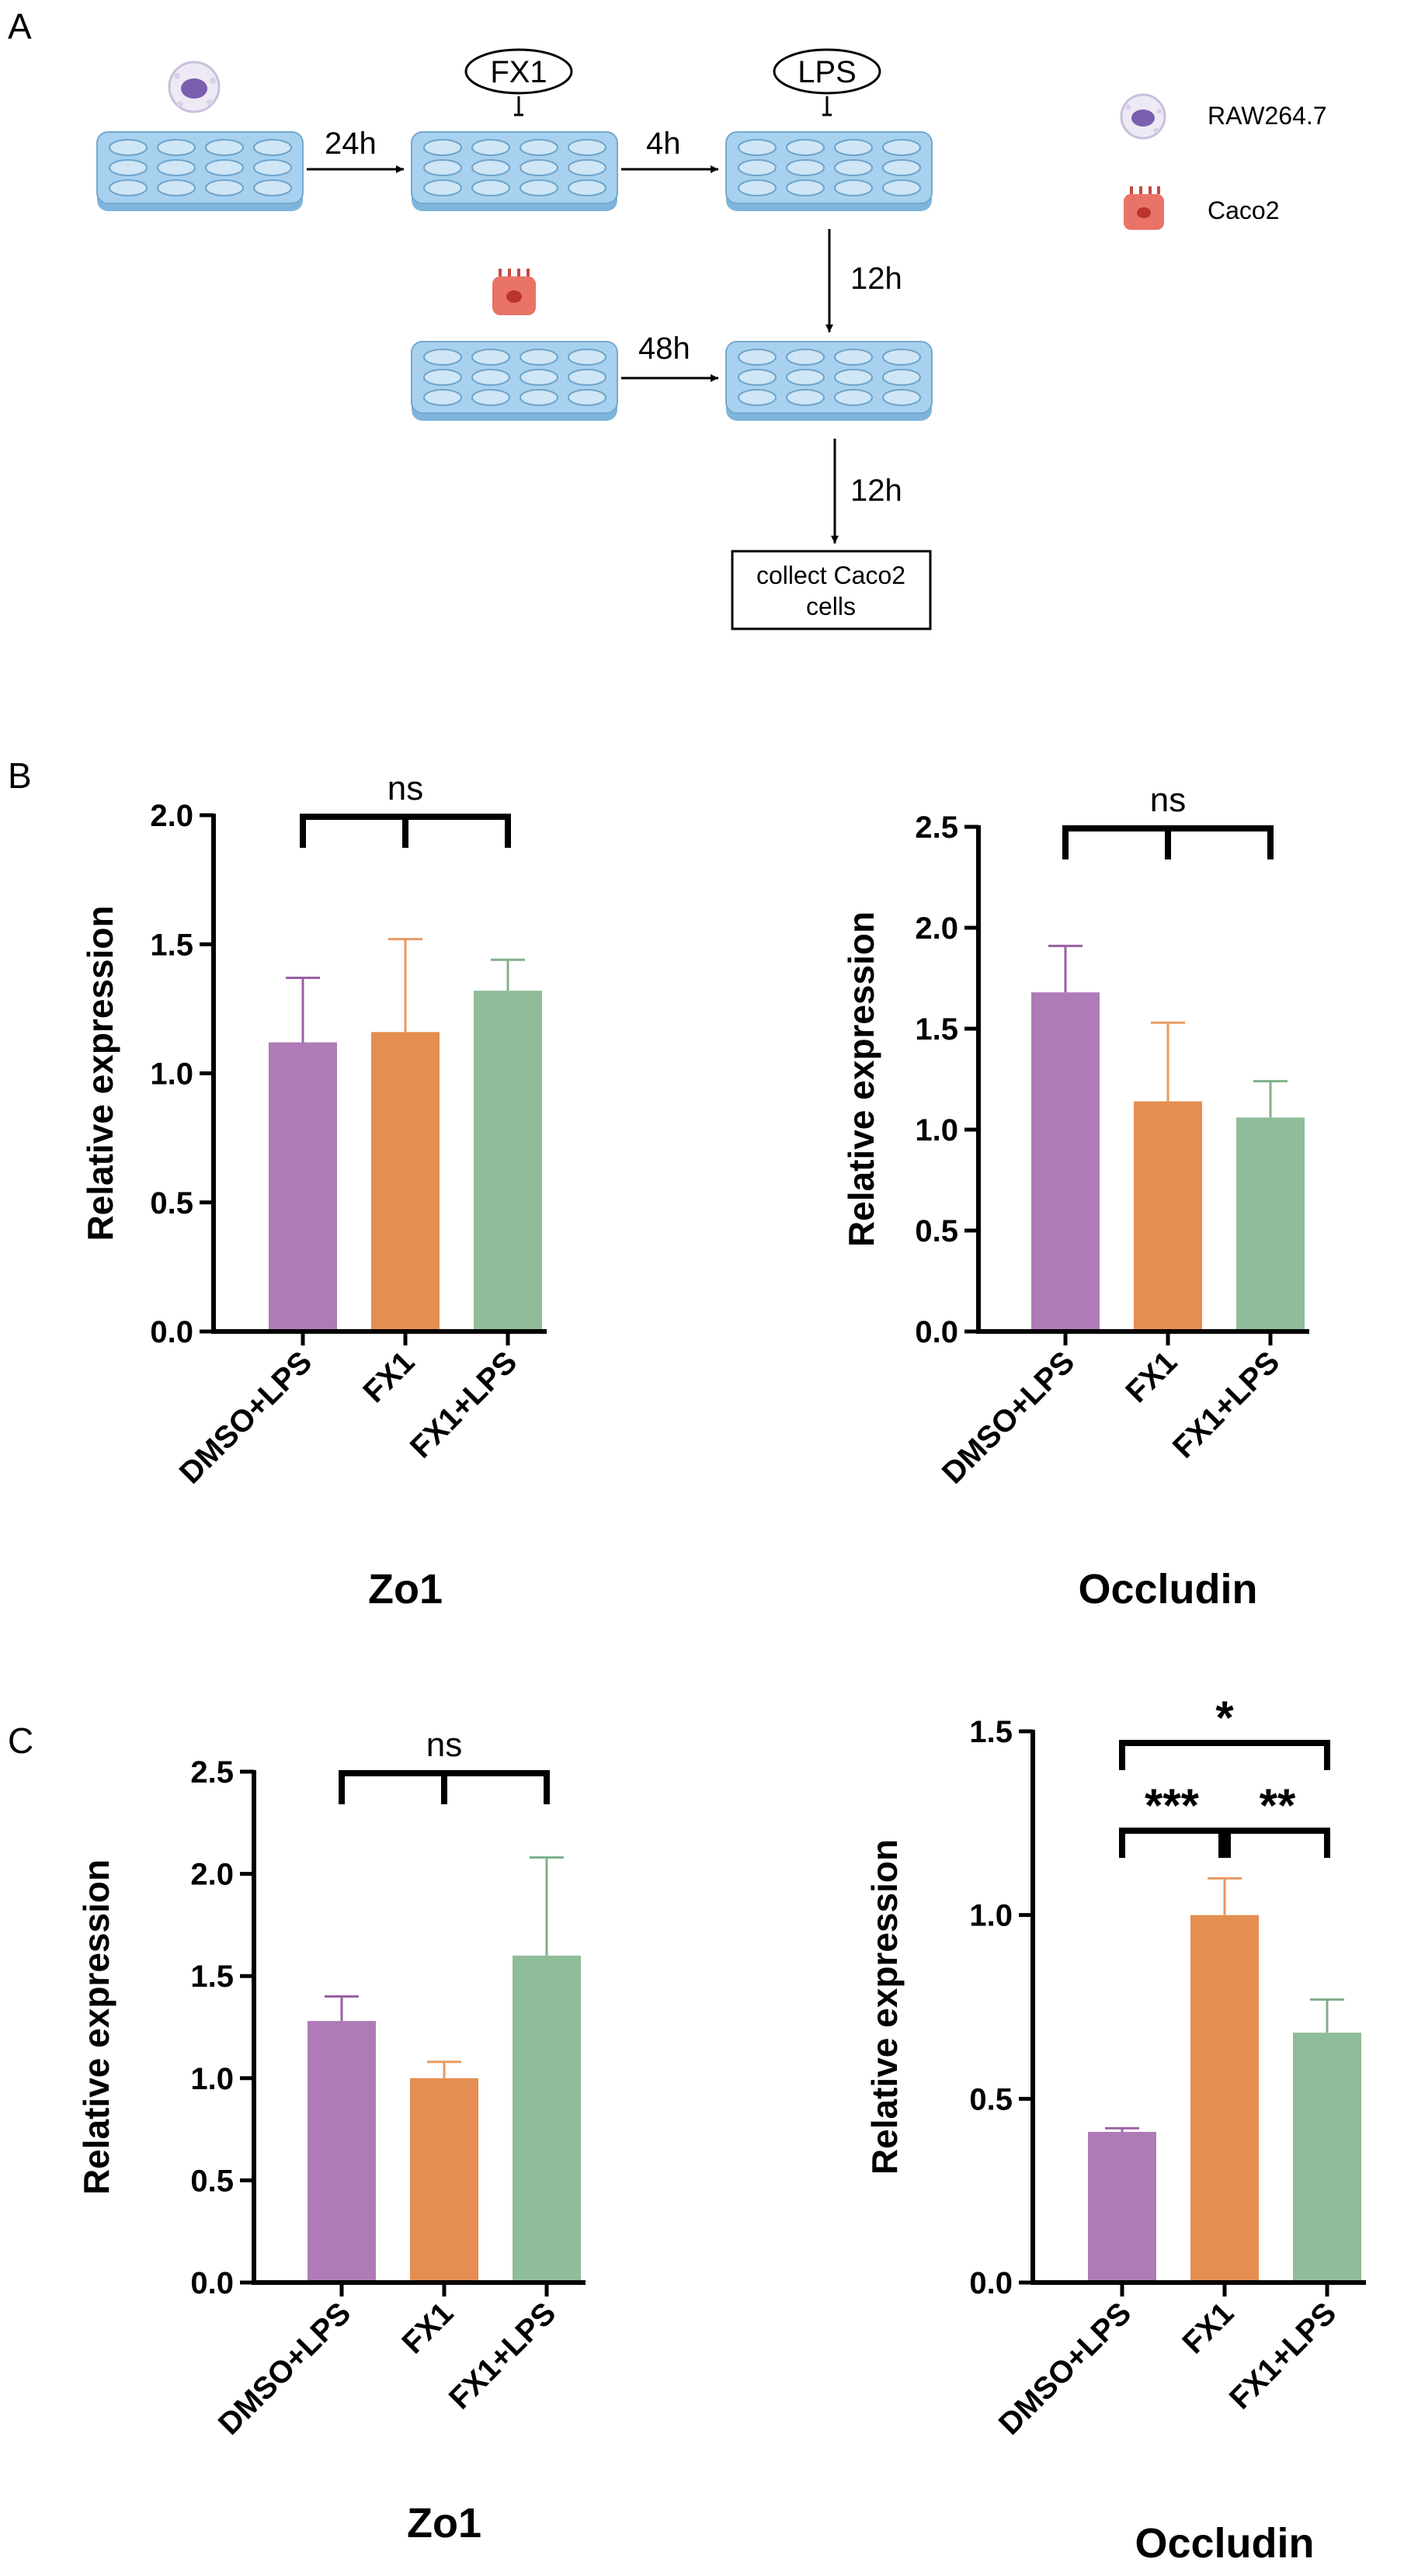 Image resolution: width=1404 pixels, height=2576 pixels. What do you see at coordinates (1244, 210) in the screenshot?
I see `legend-caco2-label: Caco2` at bounding box center [1244, 210].